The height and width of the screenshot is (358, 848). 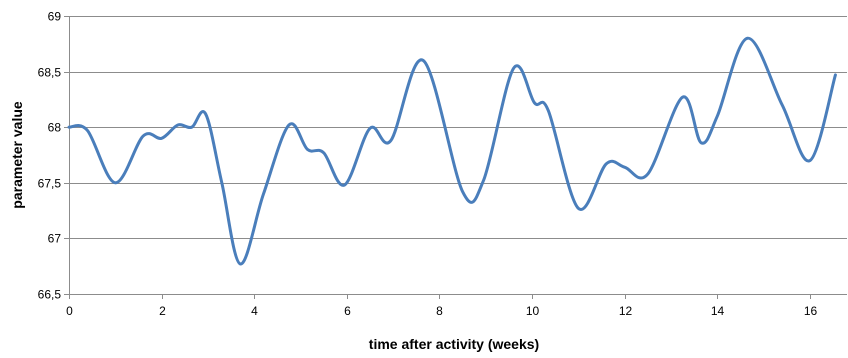 What do you see at coordinates (626, 311) in the screenshot?
I see `x-tick-label: 12` at bounding box center [626, 311].